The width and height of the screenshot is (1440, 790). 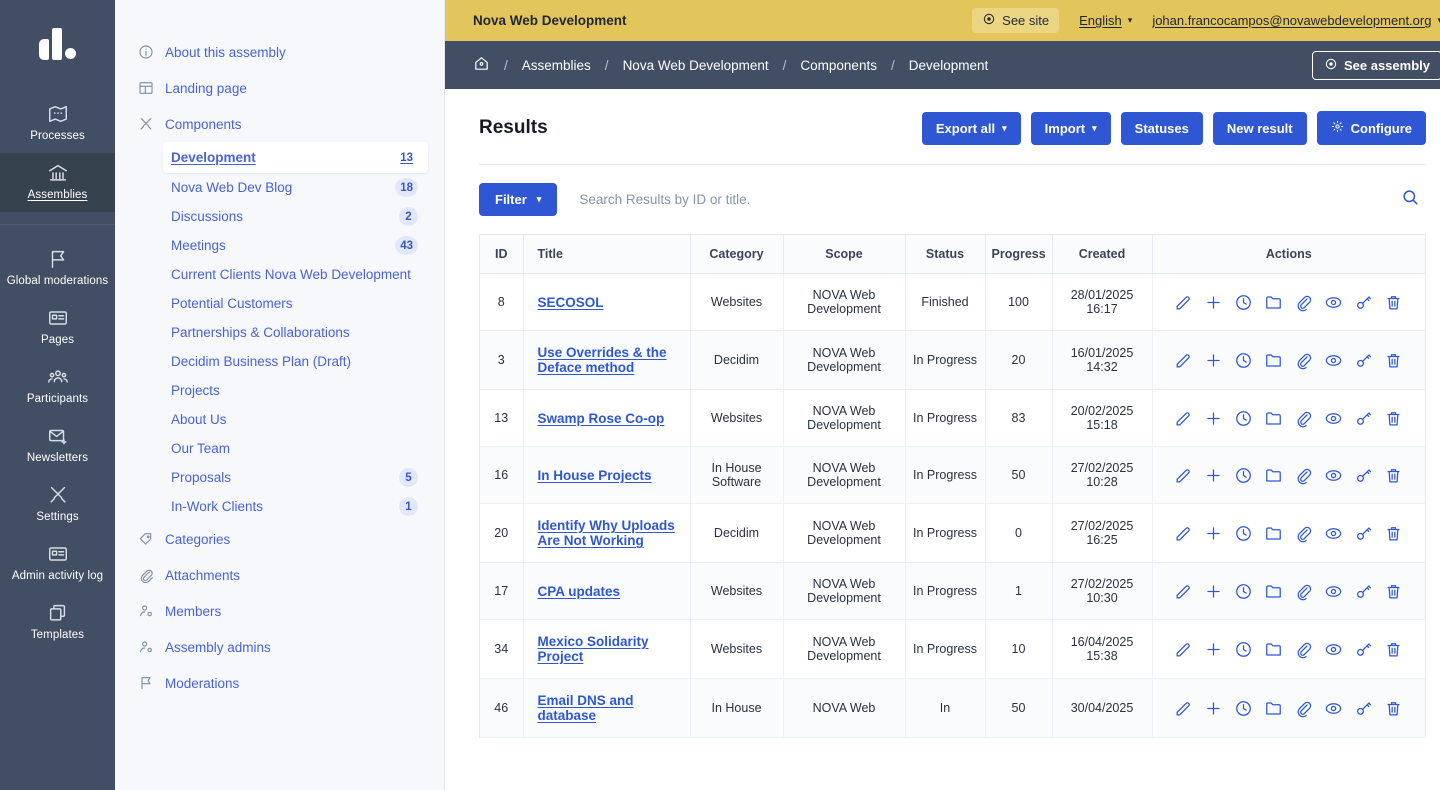 I want to click on see-assembly-button: See assembly, so click(x=1375, y=65).